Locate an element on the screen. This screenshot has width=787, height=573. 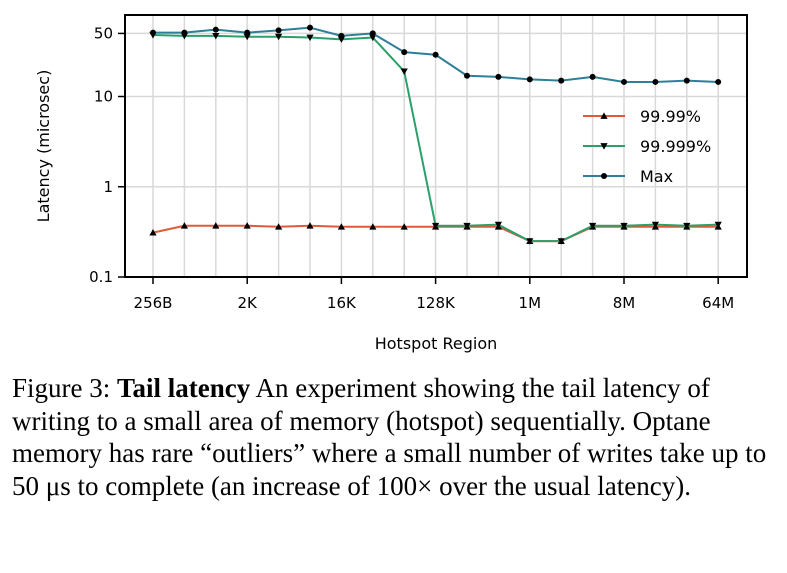
legend: 99.99% 99.999% Max is located at coordinates (647, 146).